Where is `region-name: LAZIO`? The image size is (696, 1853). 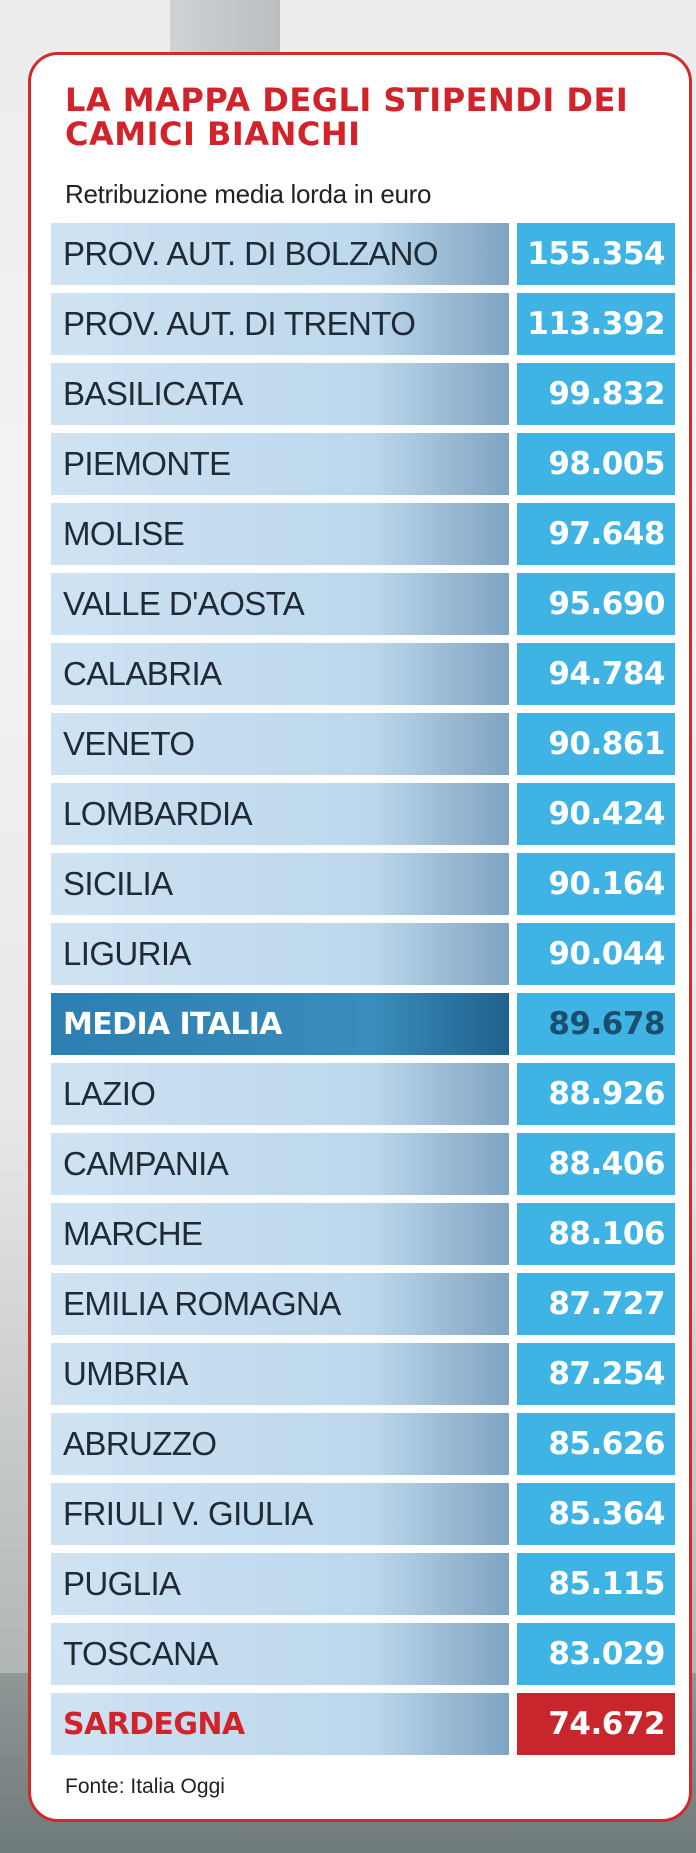
region-name: LAZIO is located at coordinates (280, 1094).